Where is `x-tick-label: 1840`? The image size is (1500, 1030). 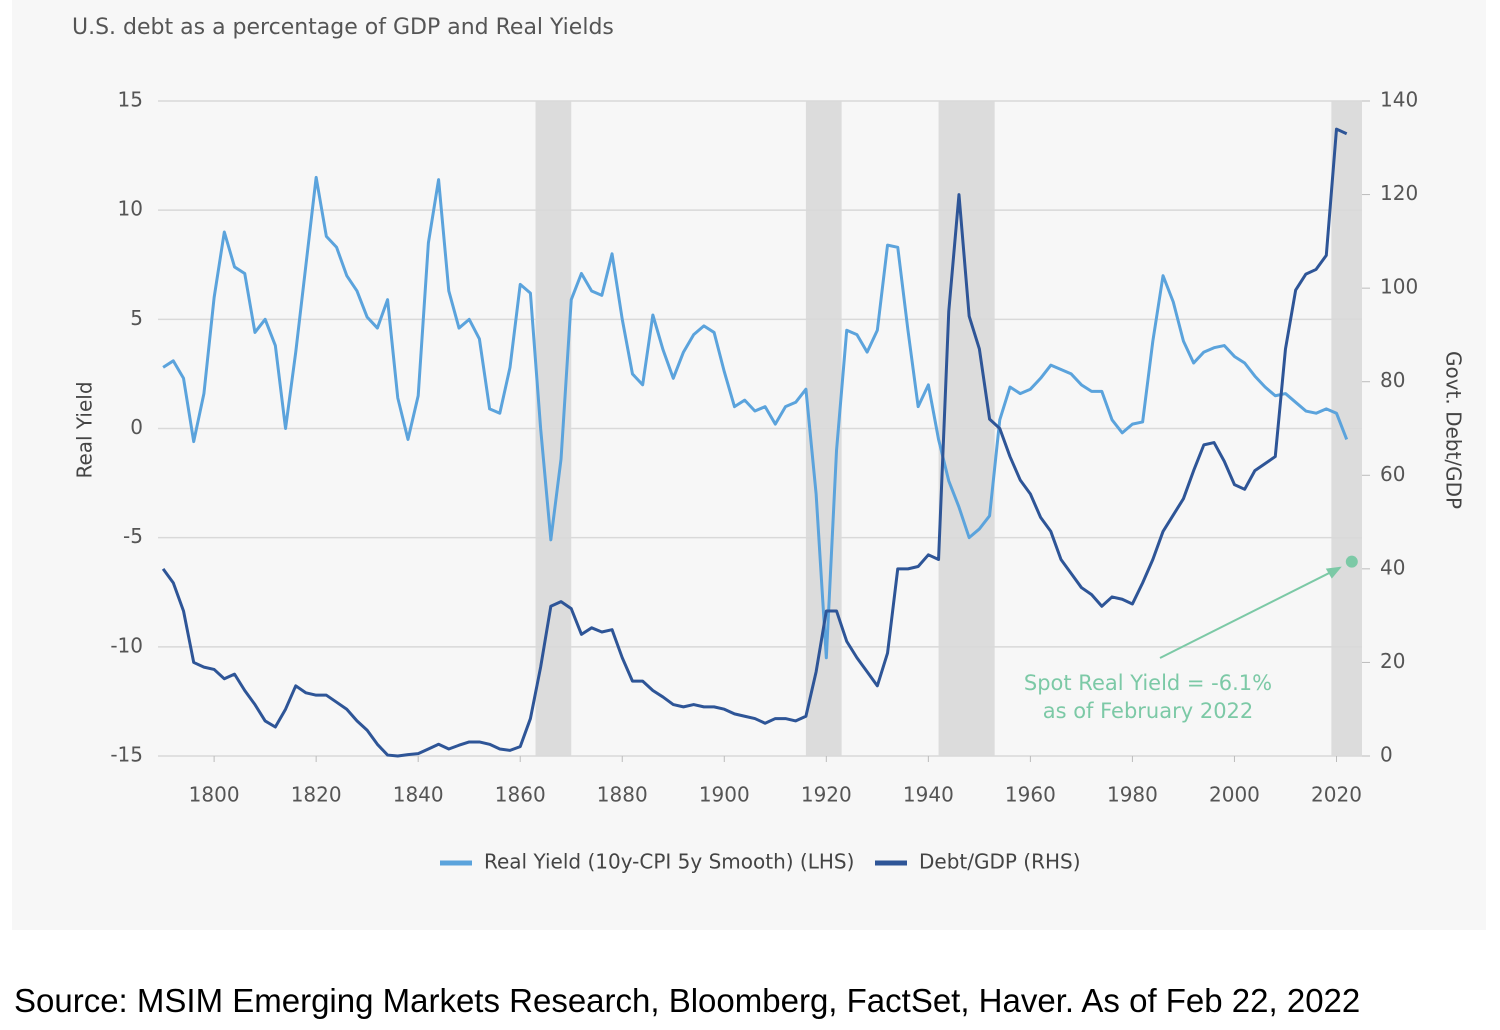 x-tick-label: 1840 is located at coordinates (418, 795).